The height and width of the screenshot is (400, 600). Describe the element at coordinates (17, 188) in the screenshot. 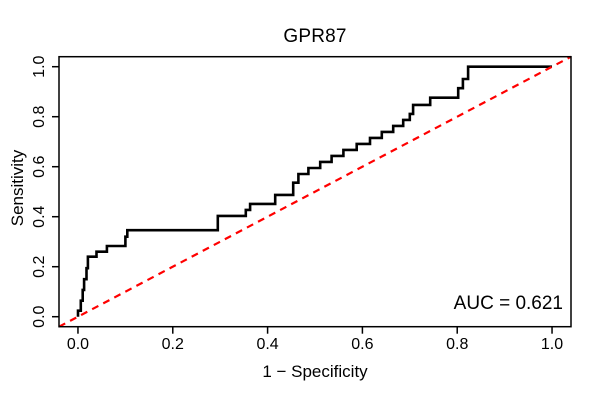

I see `y-axis-label: Sensitivity` at that location.